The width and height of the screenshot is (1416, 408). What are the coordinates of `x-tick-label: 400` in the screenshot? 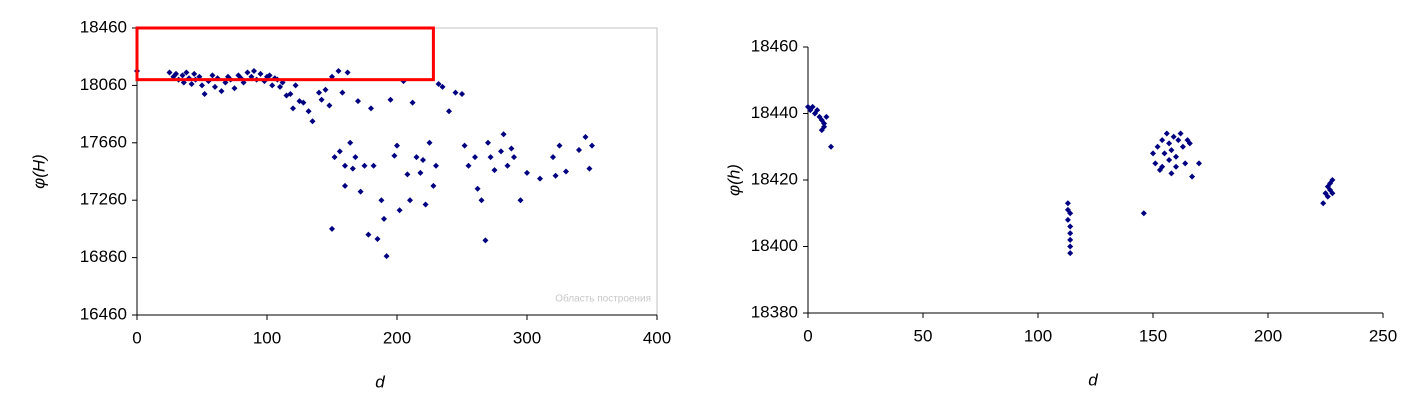 It's located at (657, 337).